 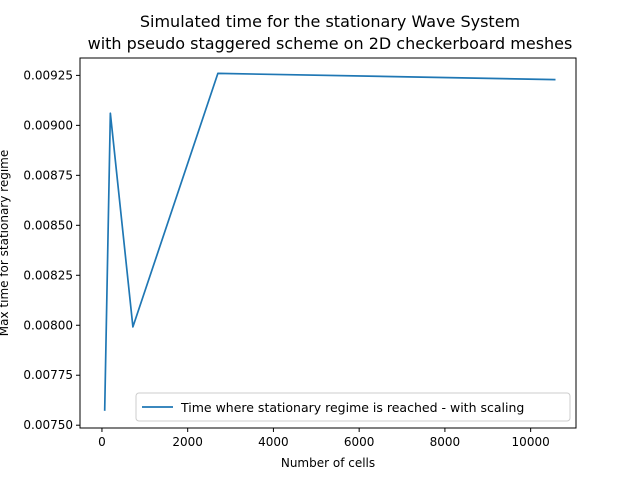 What do you see at coordinates (48, 275) in the screenshot?
I see `y-tick-label: 0.00825` at bounding box center [48, 275].